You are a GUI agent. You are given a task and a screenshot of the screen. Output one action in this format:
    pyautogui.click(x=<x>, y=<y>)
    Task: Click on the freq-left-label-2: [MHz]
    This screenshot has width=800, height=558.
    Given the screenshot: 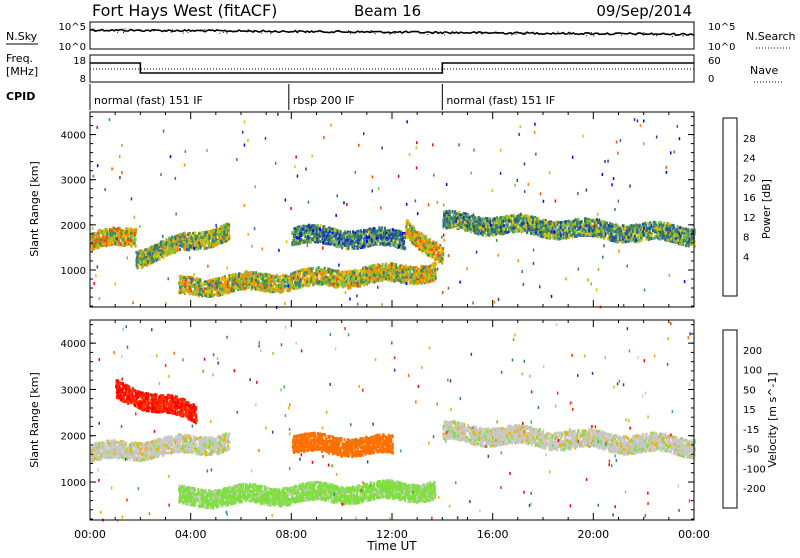 What is the action you would take?
    pyautogui.click(x=22, y=71)
    